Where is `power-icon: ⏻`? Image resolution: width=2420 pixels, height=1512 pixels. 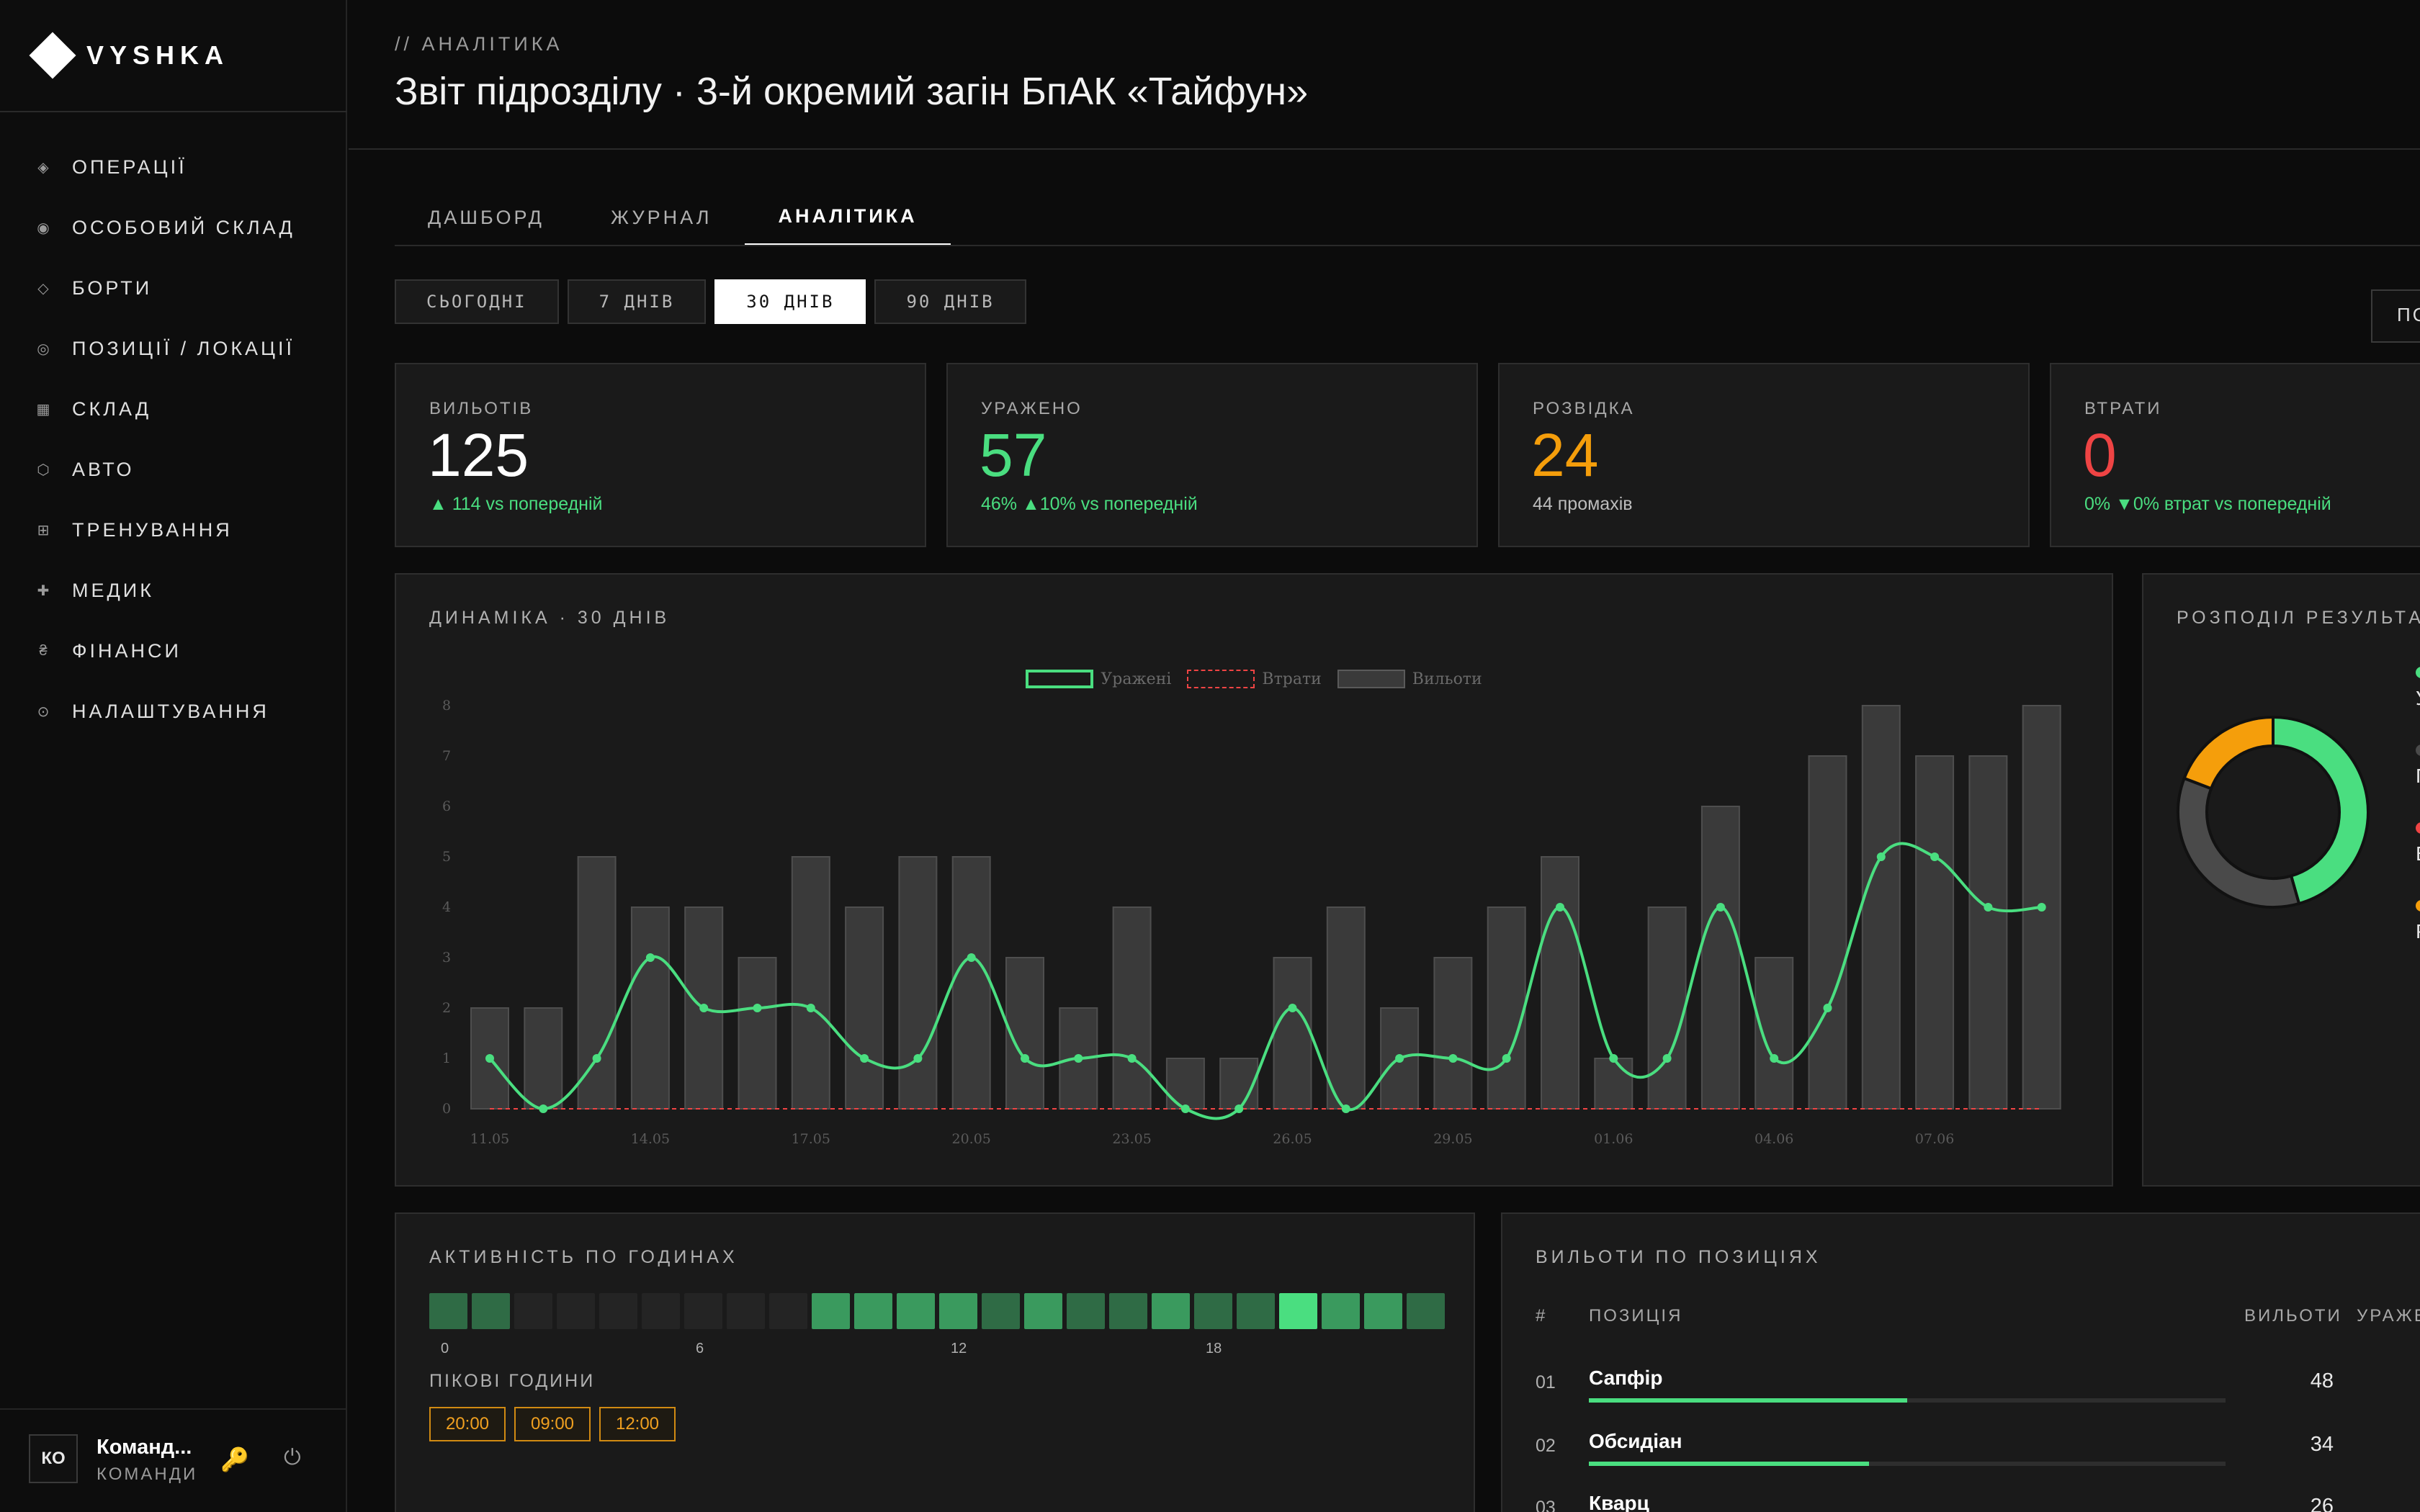
power-icon: ⏻ is located at coordinates (292, 1458).